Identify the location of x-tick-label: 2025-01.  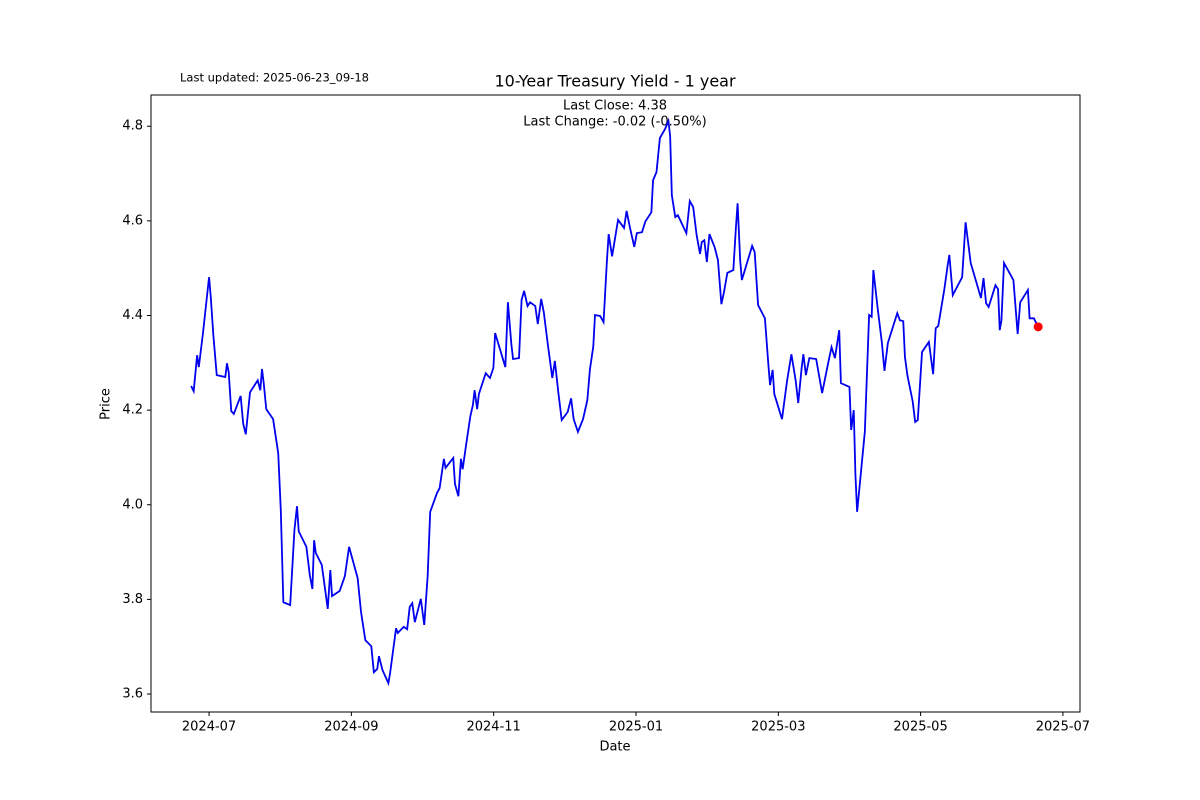
(636, 727).